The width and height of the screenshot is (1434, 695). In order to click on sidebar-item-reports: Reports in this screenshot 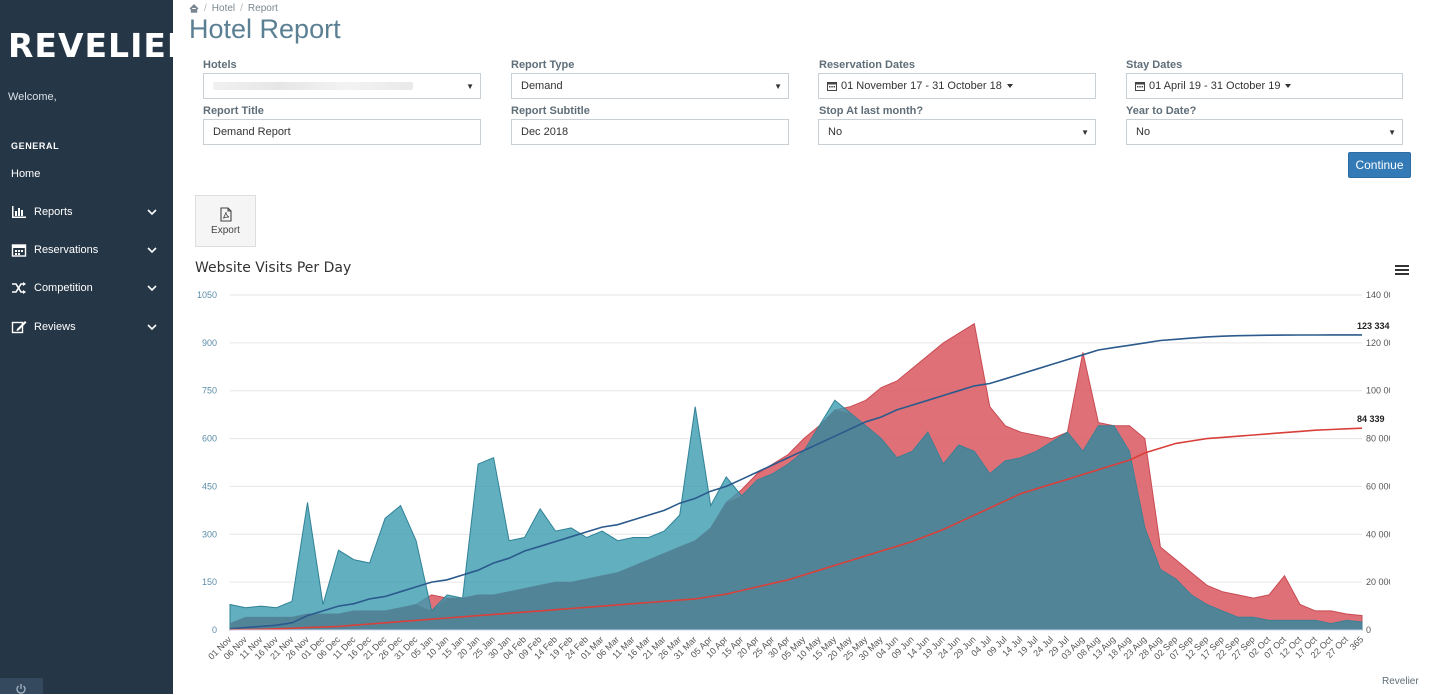, I will do `click(86, 212)`.